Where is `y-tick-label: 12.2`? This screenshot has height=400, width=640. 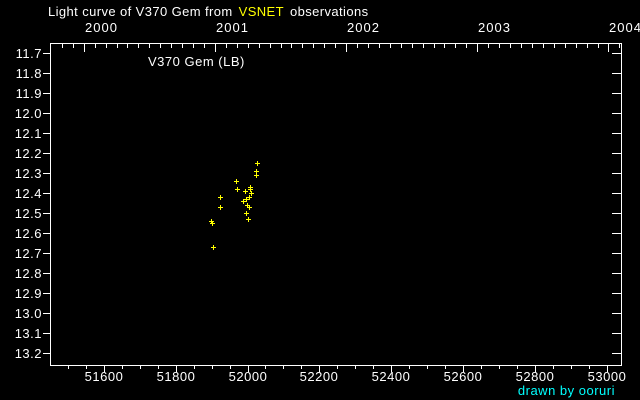 y-tick-label: 12.2 is located at coordinates (28, 153).